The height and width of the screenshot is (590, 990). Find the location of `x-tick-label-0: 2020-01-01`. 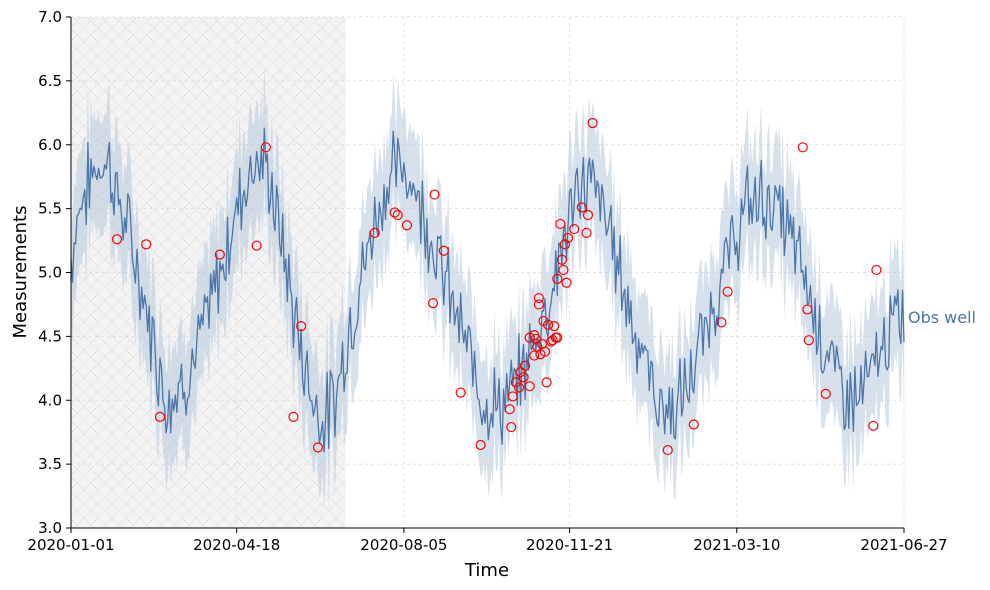

x-tick-label-0: 2020-01-01 is located at coordinates (70, 545).